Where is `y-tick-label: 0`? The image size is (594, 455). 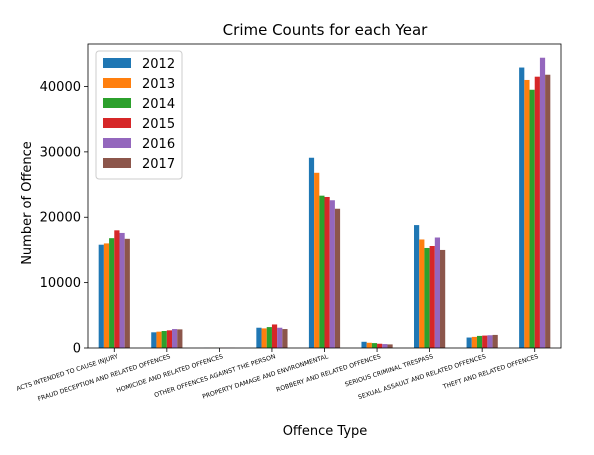 y-tick-label: 0 is located at coordinates (77, 349).